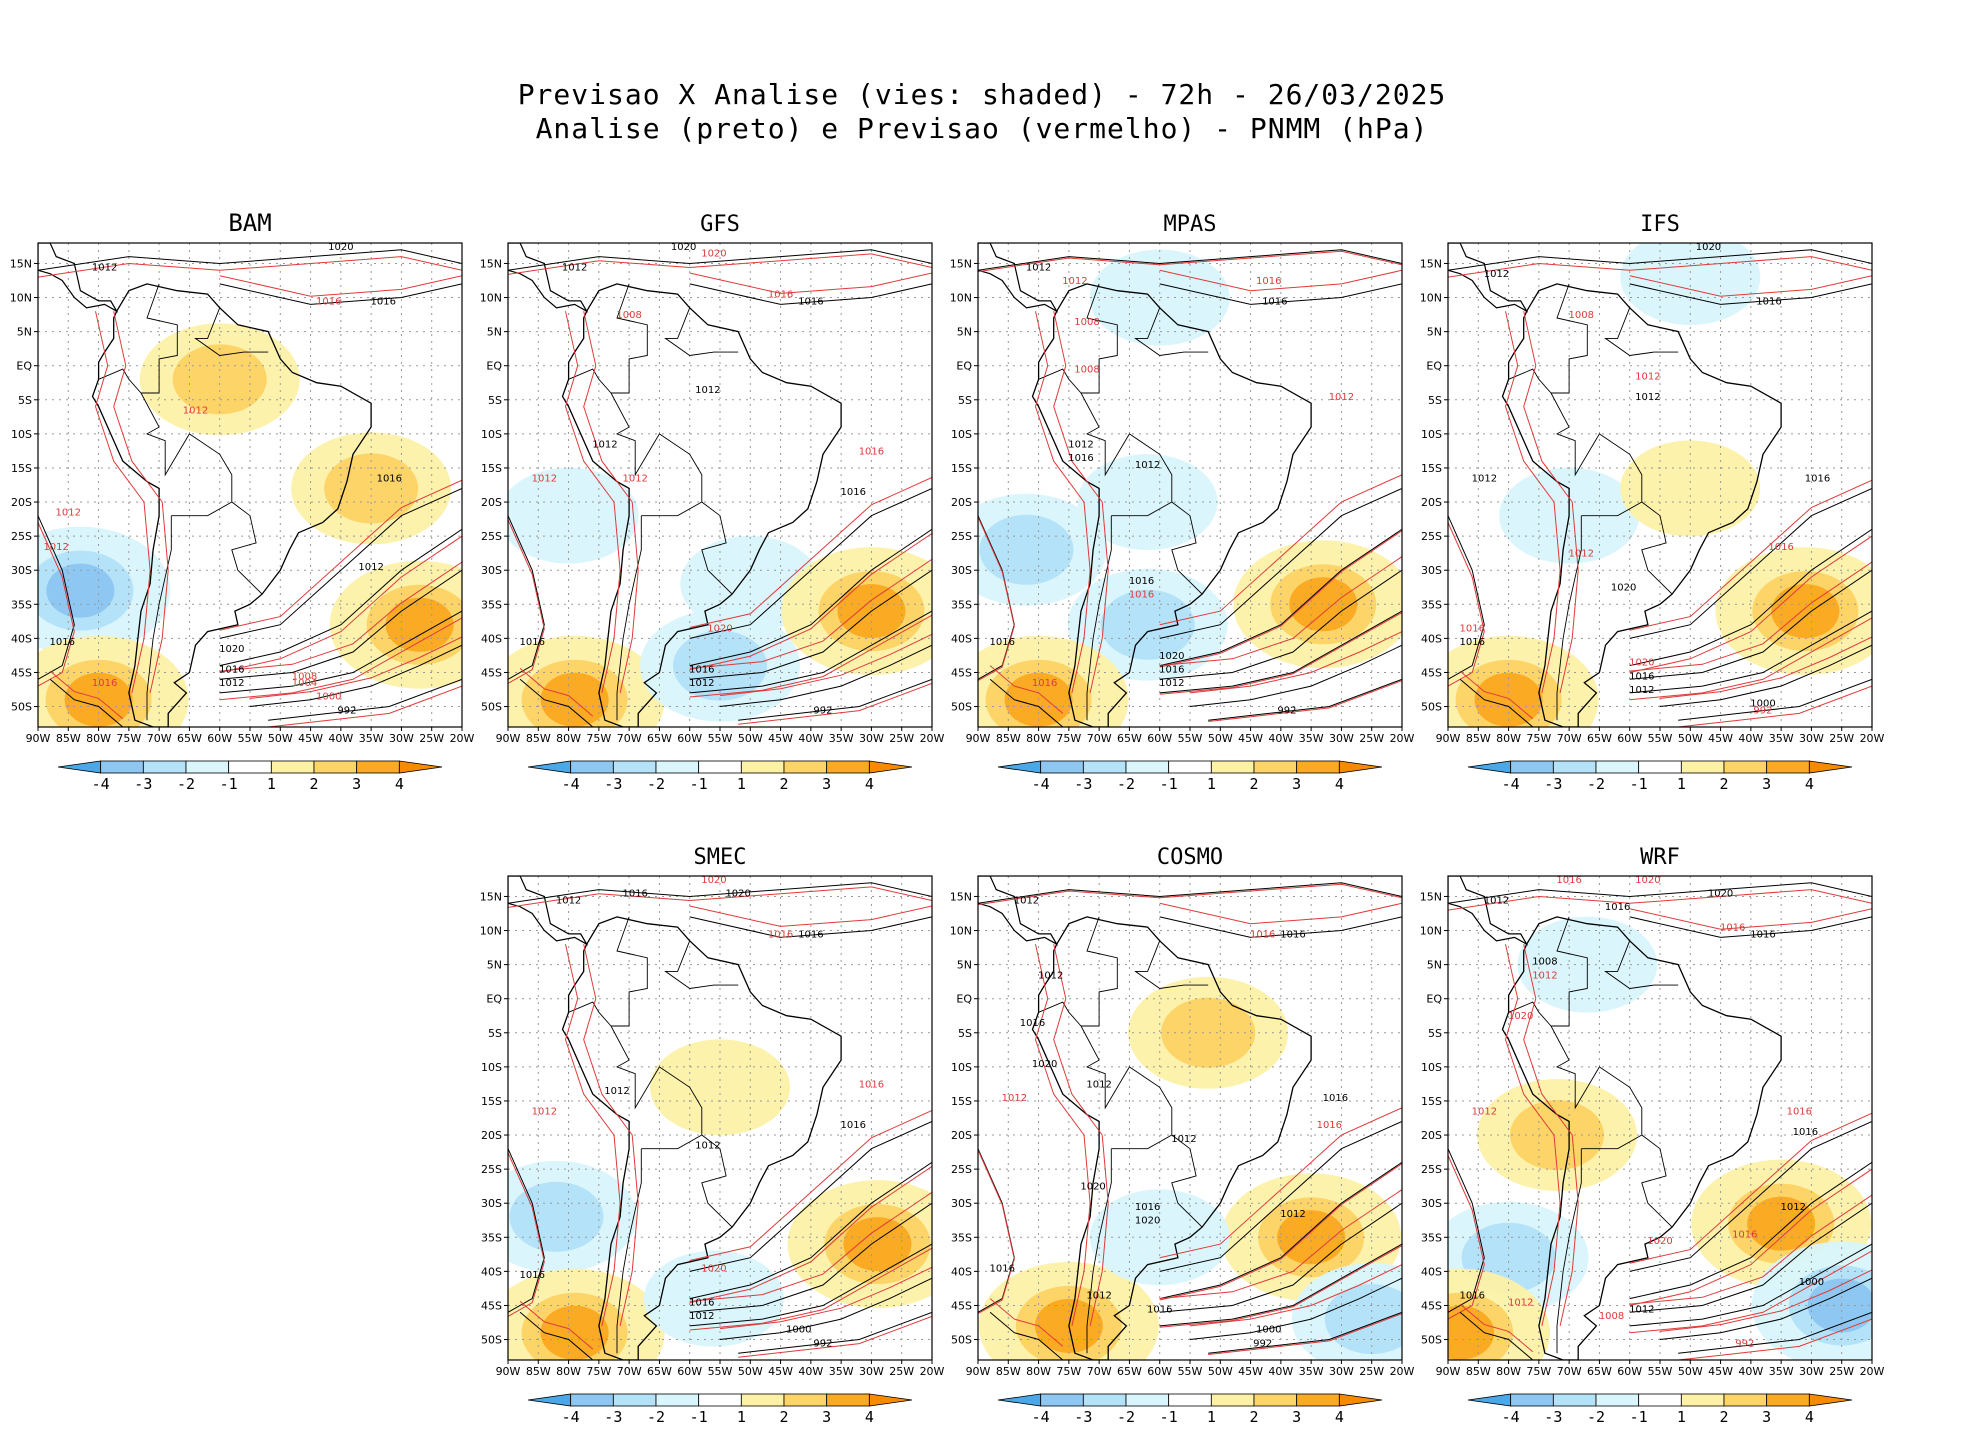 The width and height of the screenshot is (1964, 1436). I want to click on bias-region, so click(1363, 1319).